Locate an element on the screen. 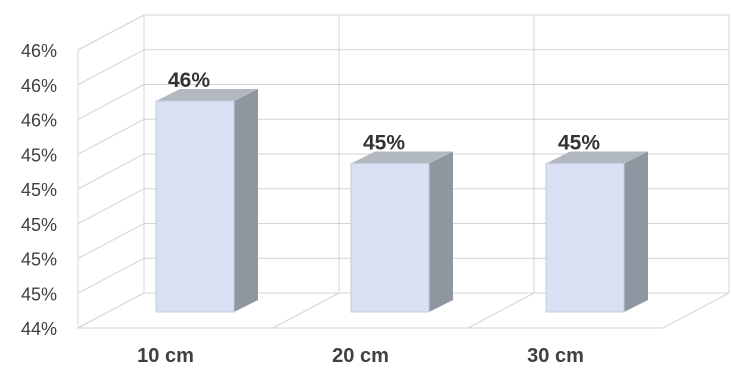 The width and height of the screenshot is (731, 372). data-label: 46% is located at coordinates (189, 80).